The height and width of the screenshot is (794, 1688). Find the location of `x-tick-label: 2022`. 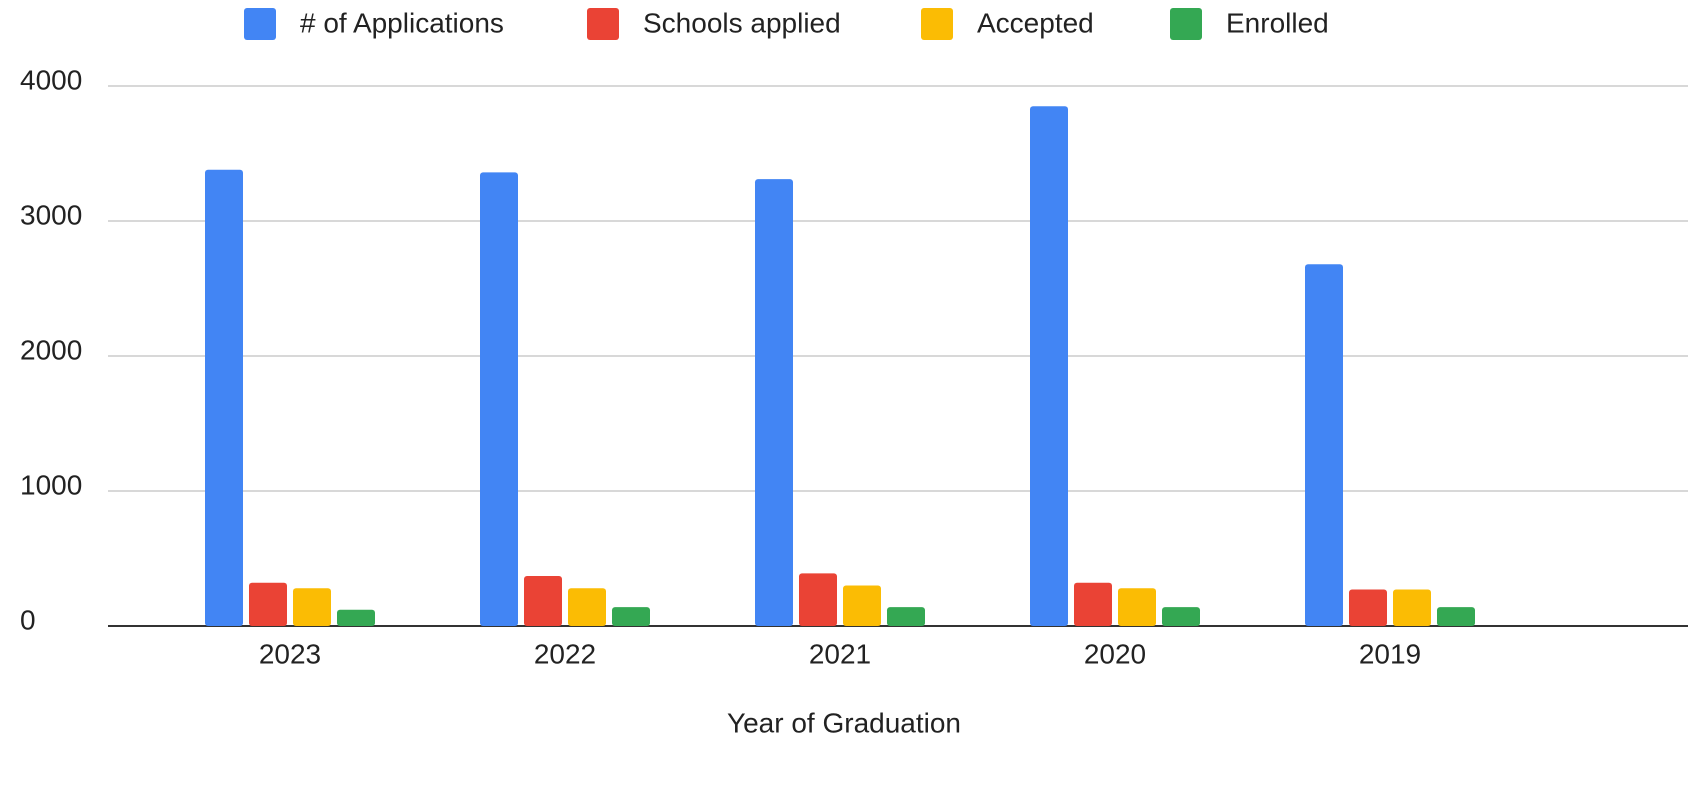

x-tick-label: 2022 is located at coordinates (565, 653).